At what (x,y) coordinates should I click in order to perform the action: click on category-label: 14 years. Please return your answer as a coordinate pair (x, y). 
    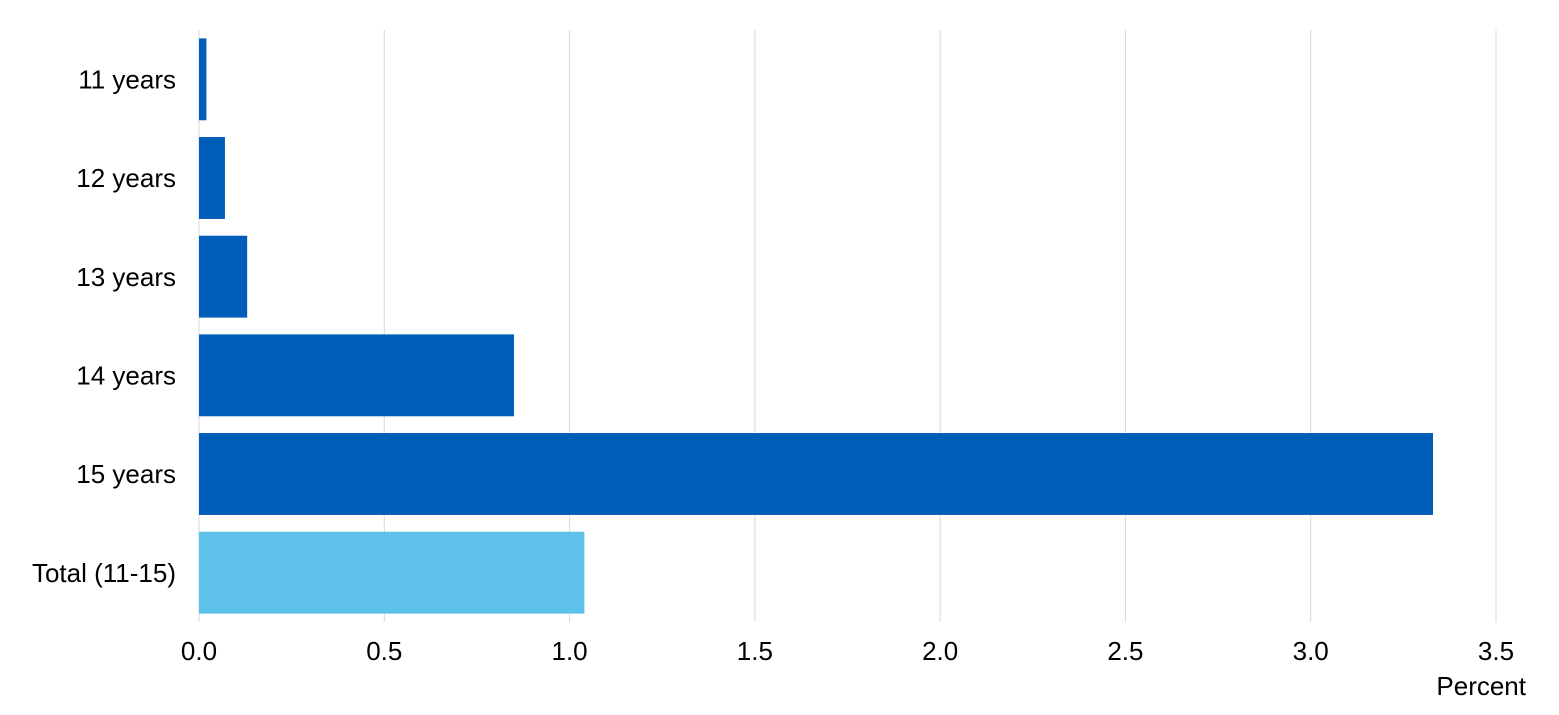
    Looking at the image, I should click on (126, 375).